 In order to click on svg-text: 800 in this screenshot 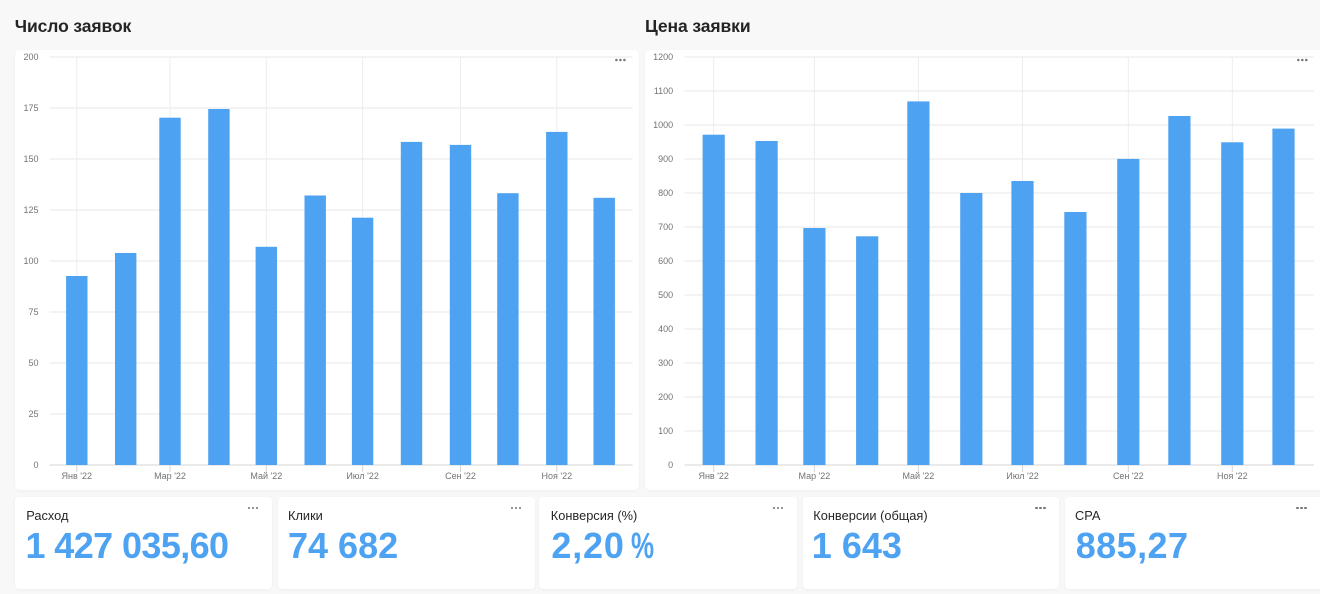, I will do `click(665, 193)`.